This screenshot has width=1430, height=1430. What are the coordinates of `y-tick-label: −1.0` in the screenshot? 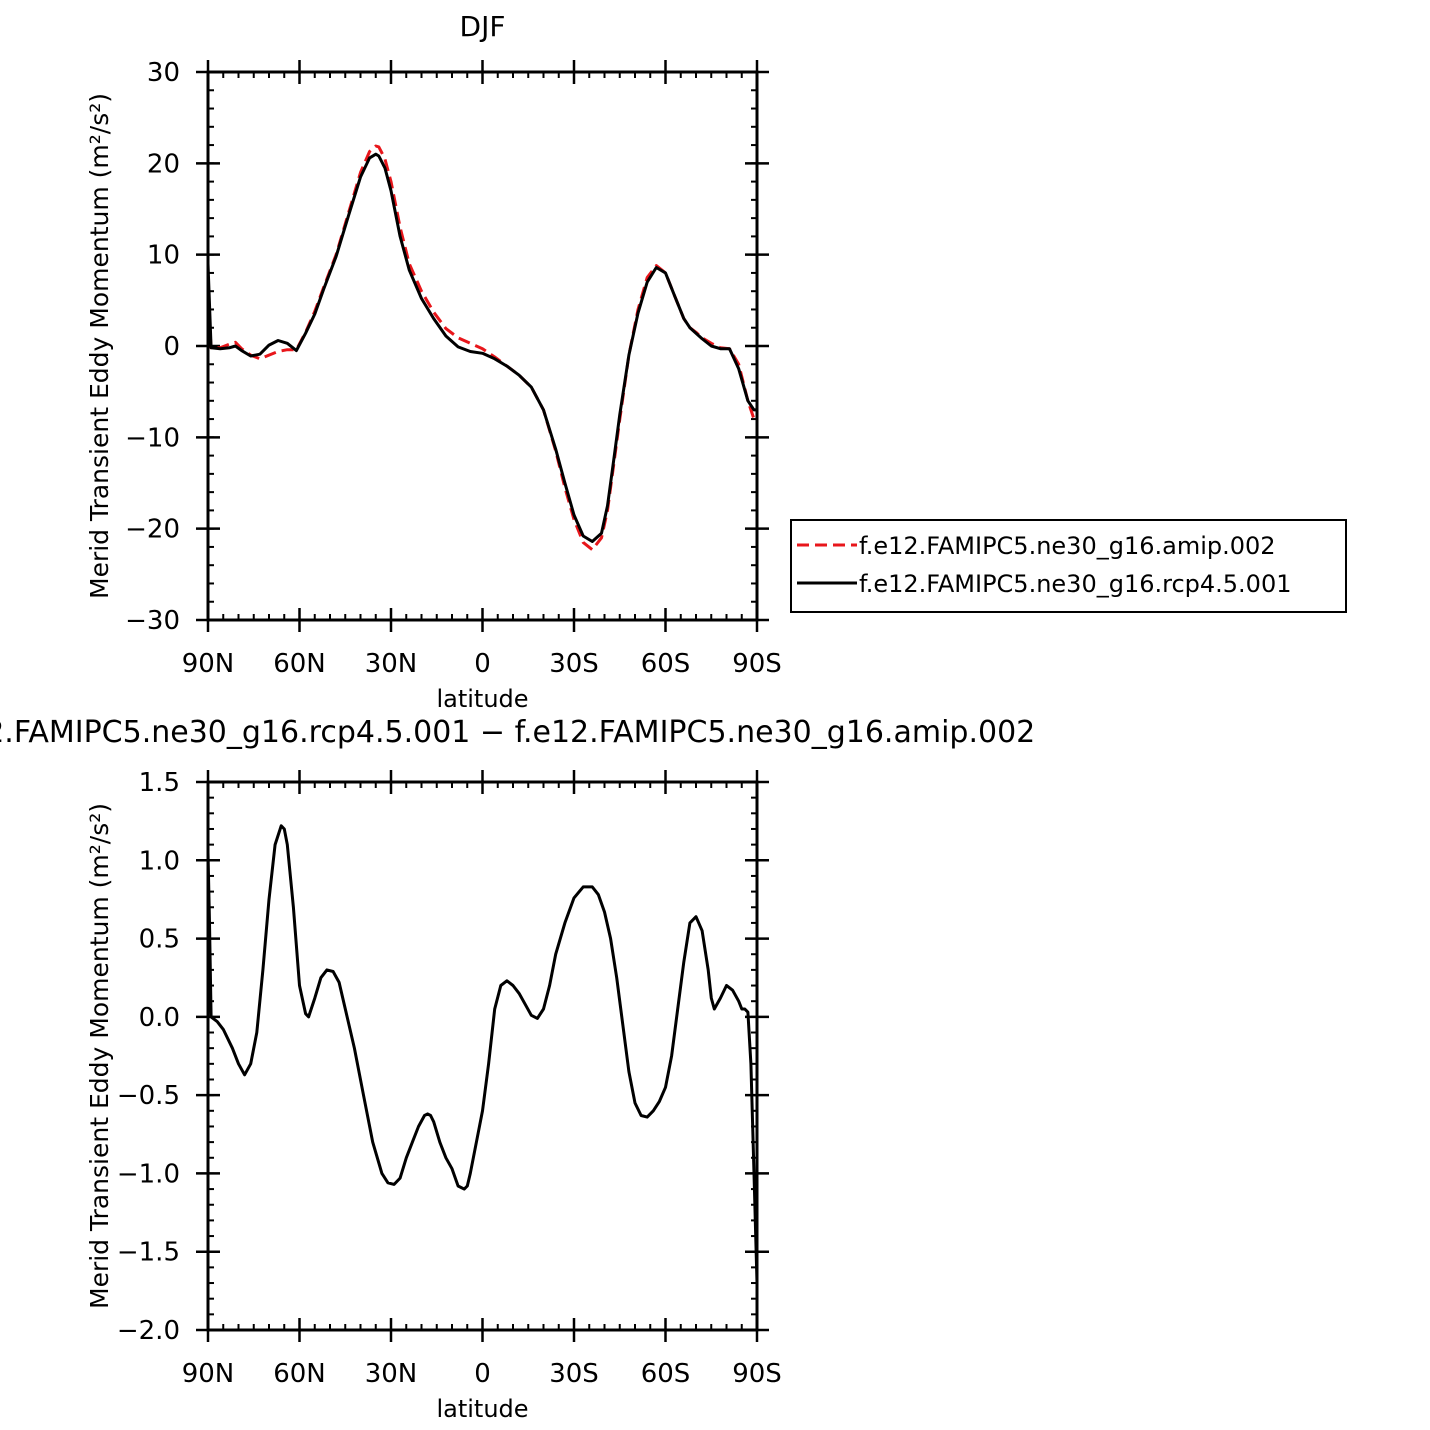 It's located at (148, 1174).